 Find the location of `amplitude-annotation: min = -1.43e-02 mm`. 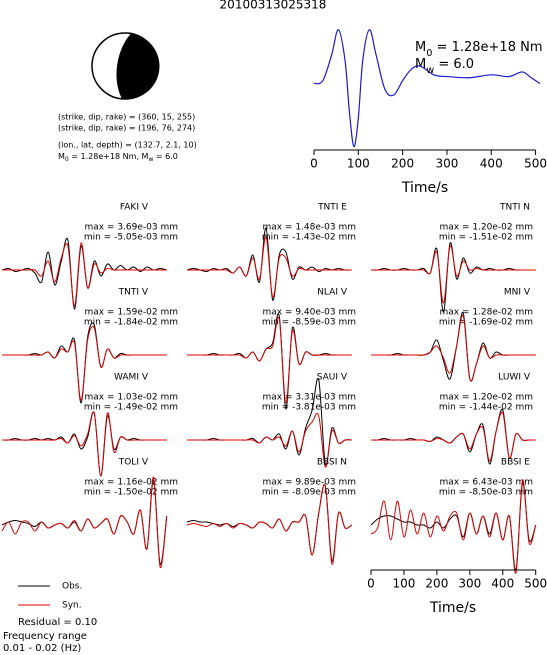

amplitude-annotation: min = -1.43e-02 mm is located at coordinates (309, 238).